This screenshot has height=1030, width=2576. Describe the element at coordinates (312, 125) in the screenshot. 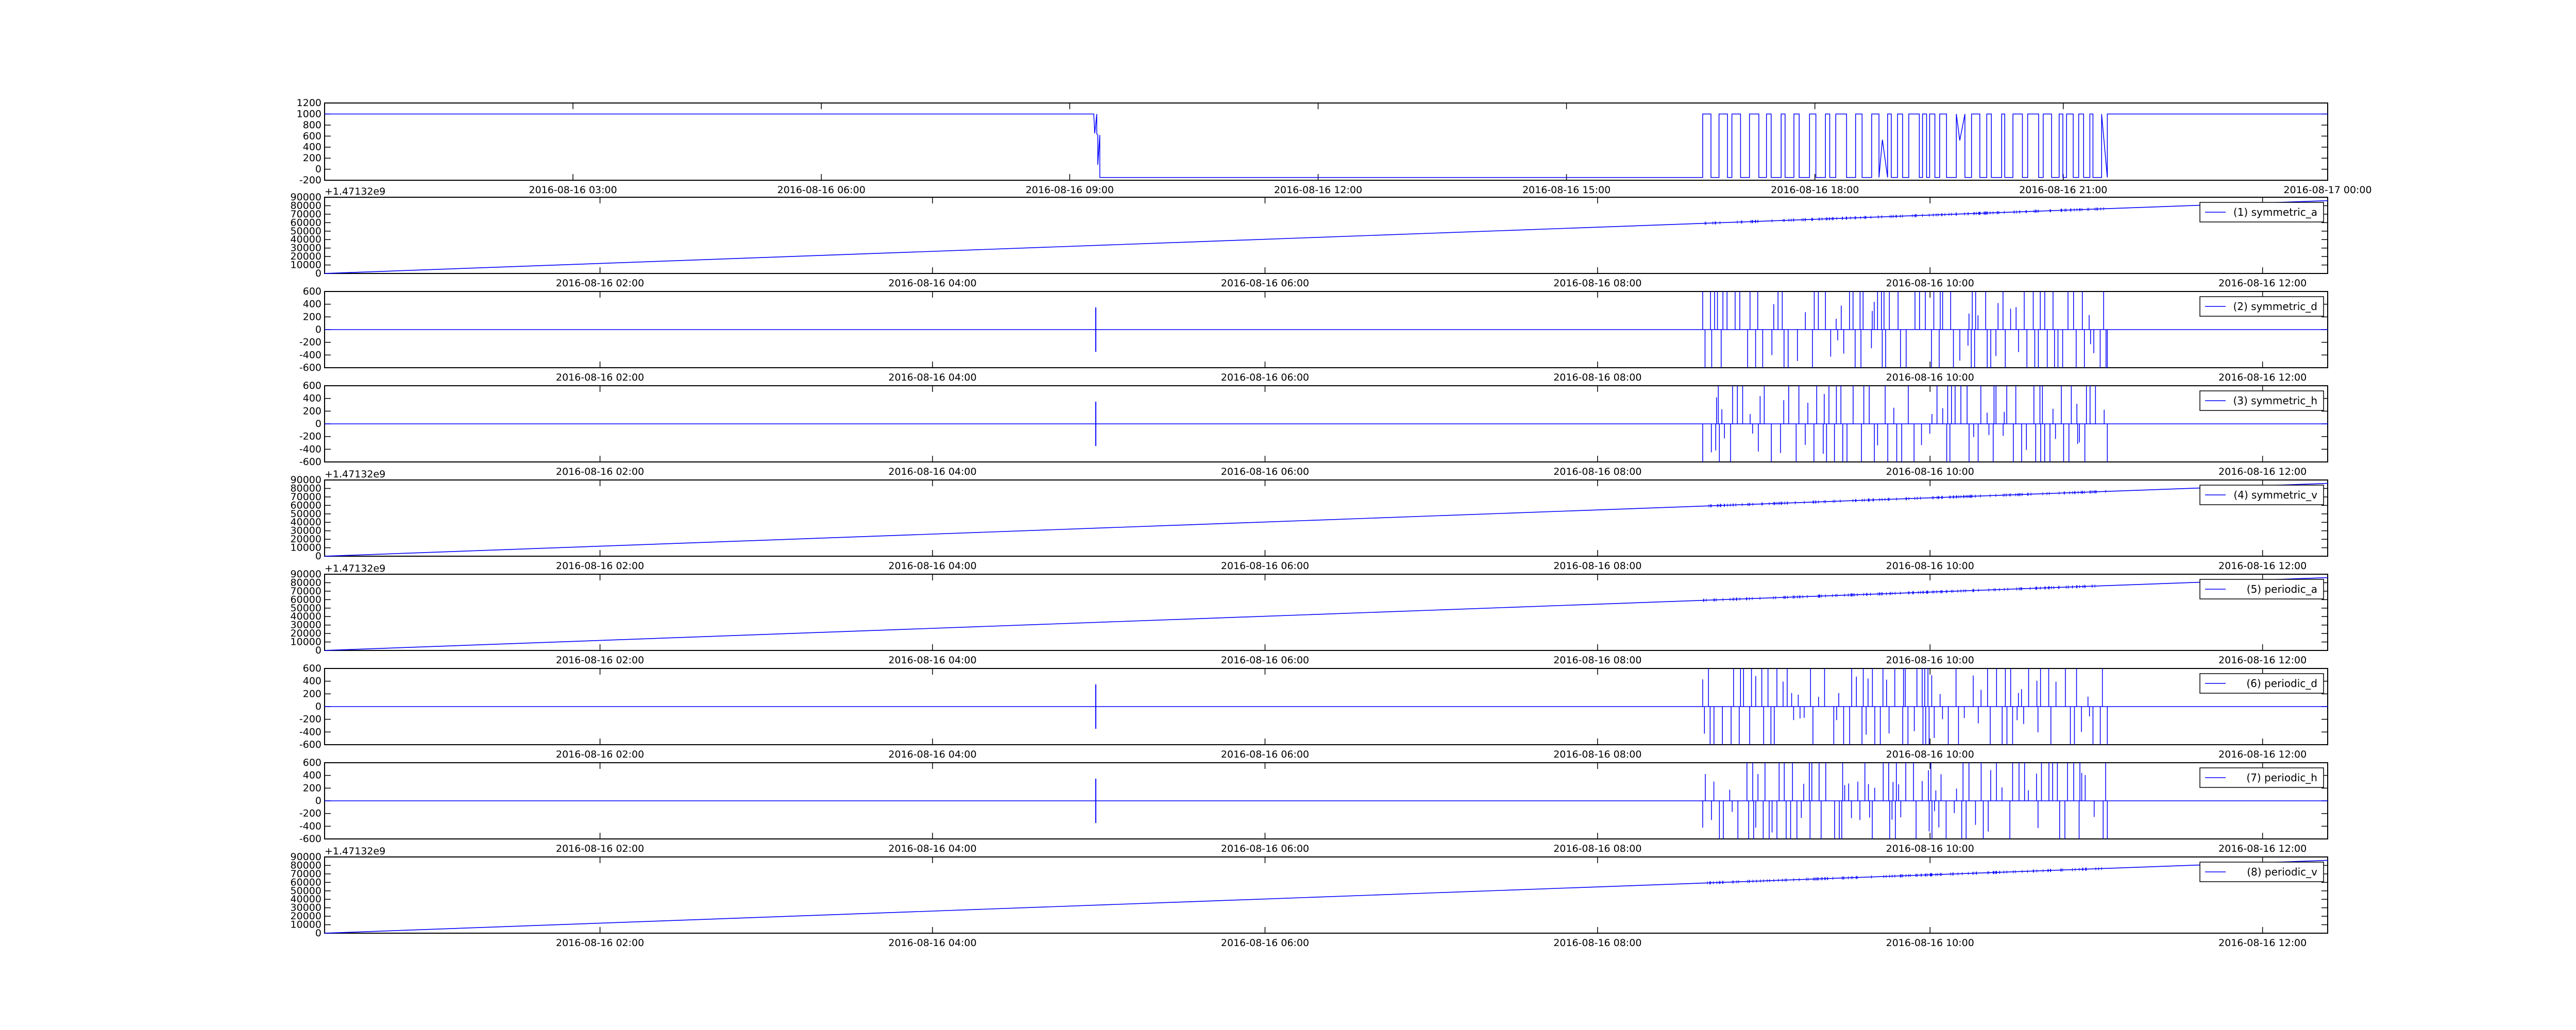

I see `y-tick-label: 800` at that location.